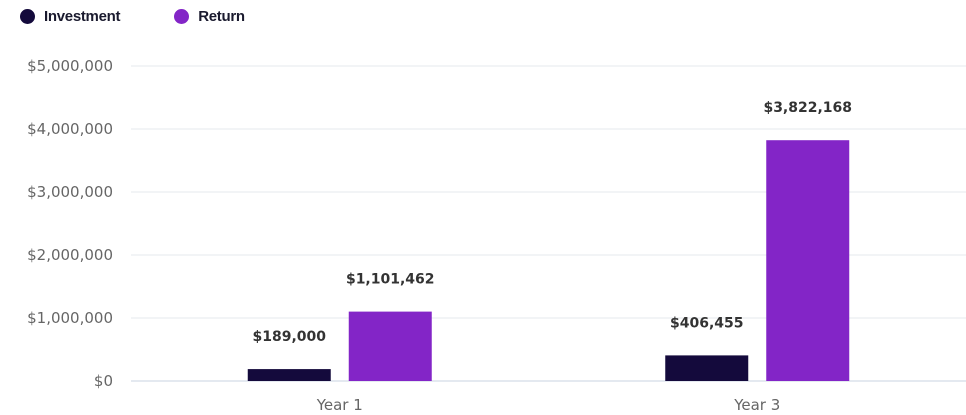 This screenshot has height=415, width=966. What do you see at coordinates (27, 16) in the screenshot?
I see `legend-swatch-investment` at bounding box center [27, 16].